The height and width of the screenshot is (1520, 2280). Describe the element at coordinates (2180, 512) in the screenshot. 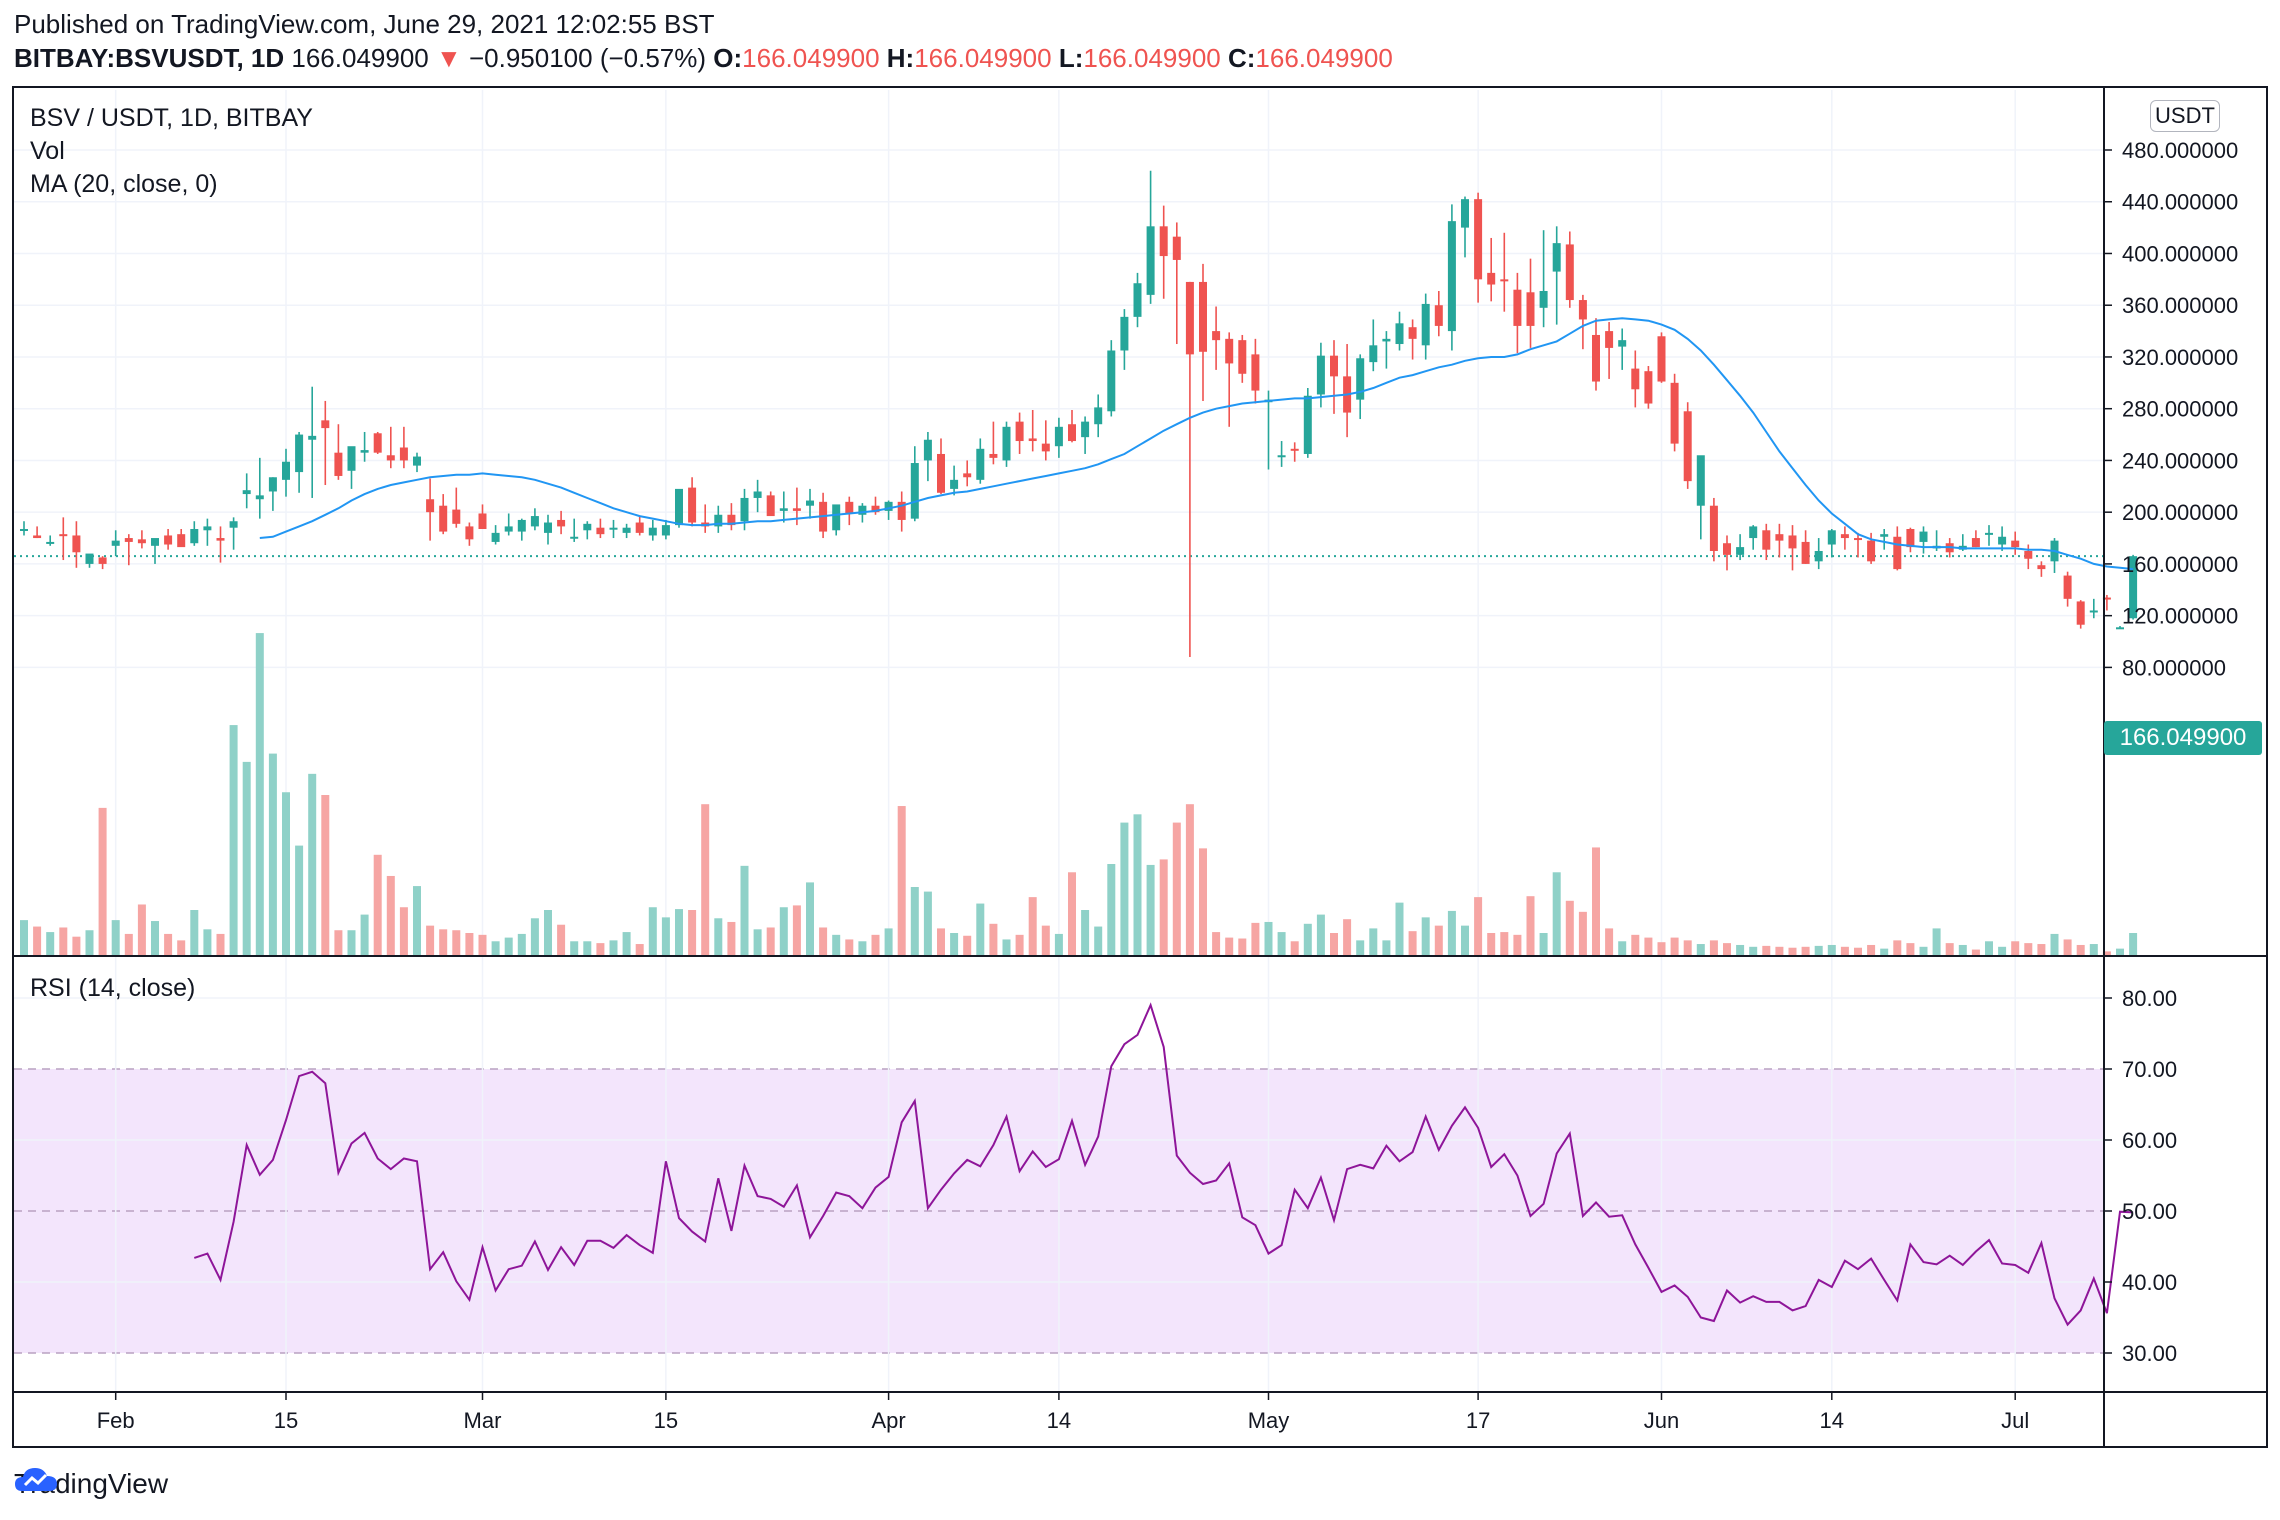

I see `price-tick-label: 200.000000` at that location.